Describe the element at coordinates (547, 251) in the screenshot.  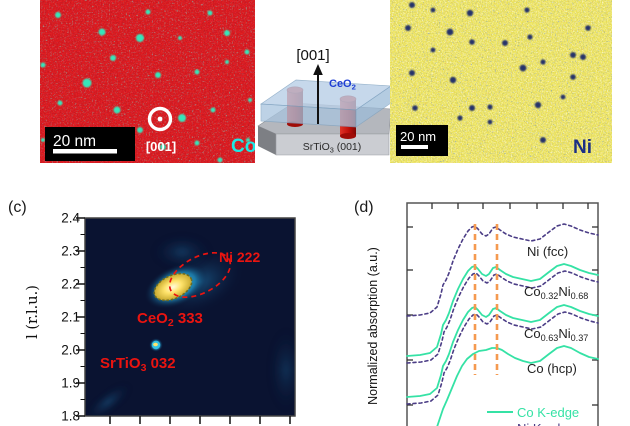
I see `label-ni-fcc: Ni (fcc)` at that location.